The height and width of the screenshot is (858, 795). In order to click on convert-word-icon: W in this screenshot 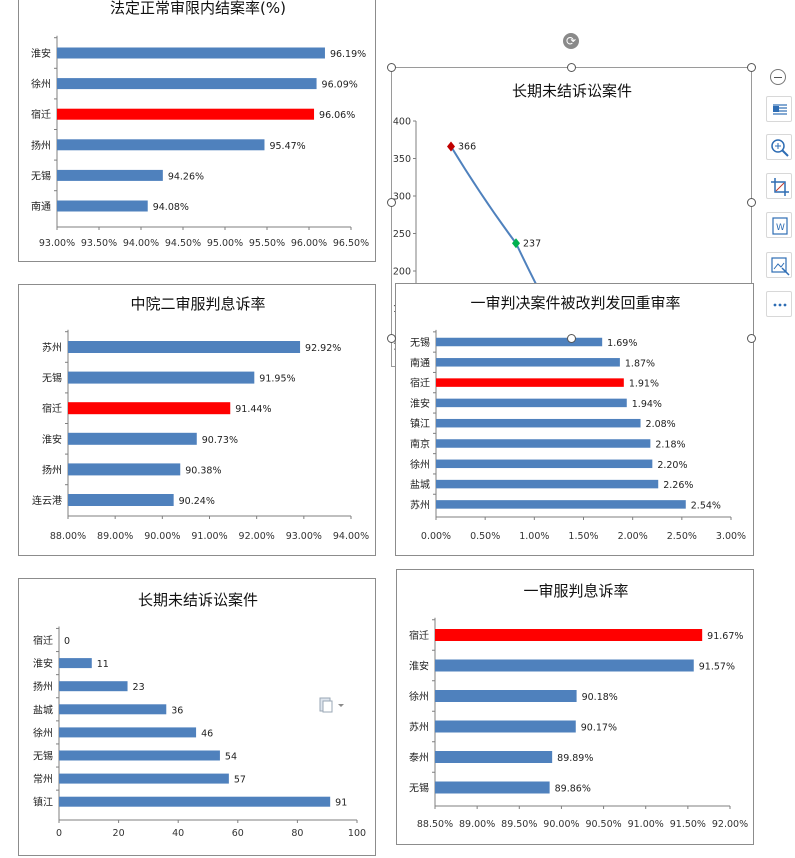, I will do `click(779, 225)`.